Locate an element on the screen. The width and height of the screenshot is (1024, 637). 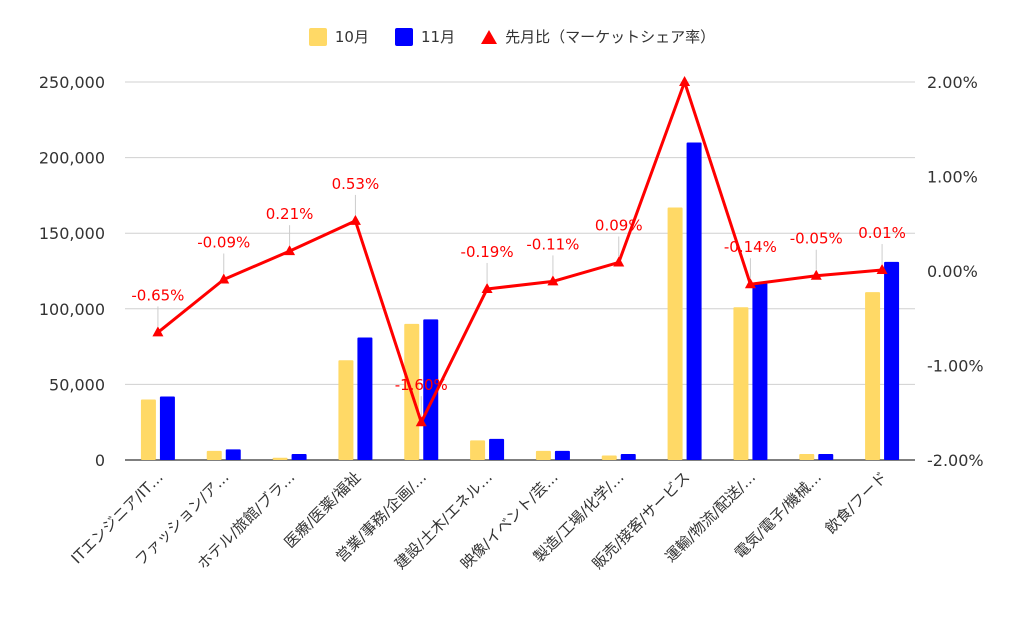
legend-item-nov: 11月 is located at coordinates (425, 36).